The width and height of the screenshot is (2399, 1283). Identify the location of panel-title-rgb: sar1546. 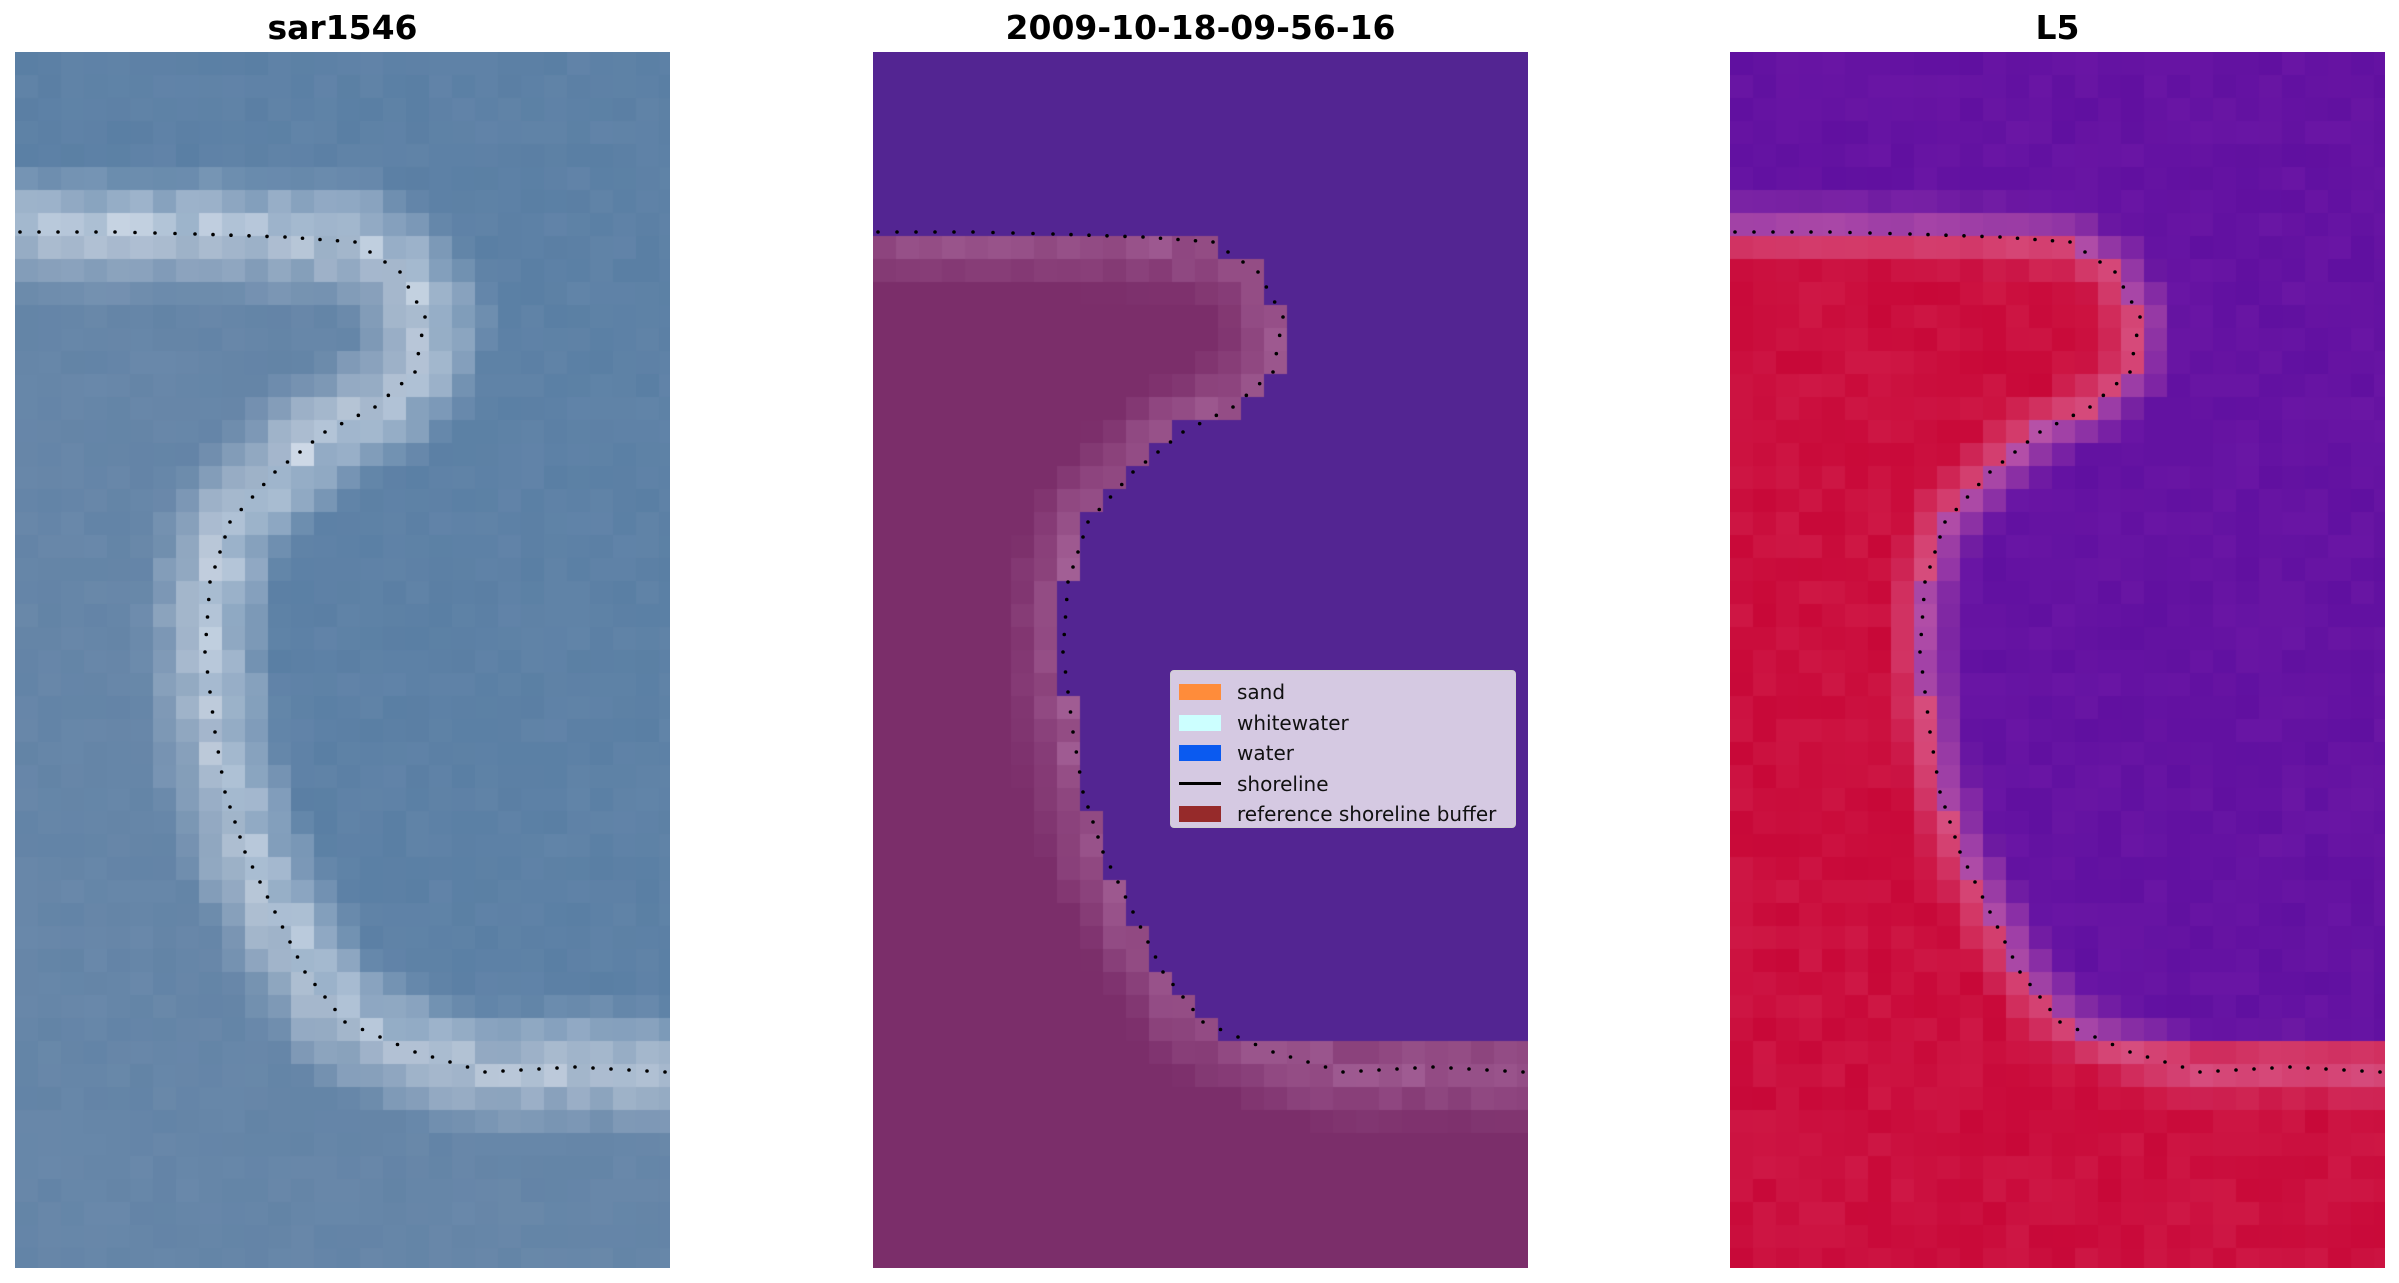
(342, 27).